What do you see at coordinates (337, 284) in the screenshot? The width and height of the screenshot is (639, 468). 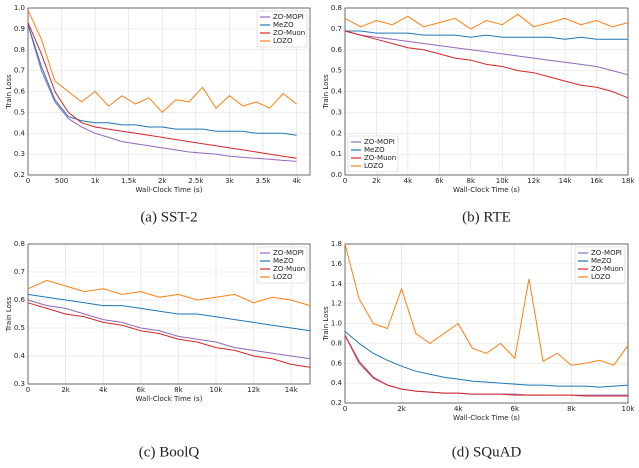 I see `y-tick-label: 1.4` at bounding box center [337, 284].